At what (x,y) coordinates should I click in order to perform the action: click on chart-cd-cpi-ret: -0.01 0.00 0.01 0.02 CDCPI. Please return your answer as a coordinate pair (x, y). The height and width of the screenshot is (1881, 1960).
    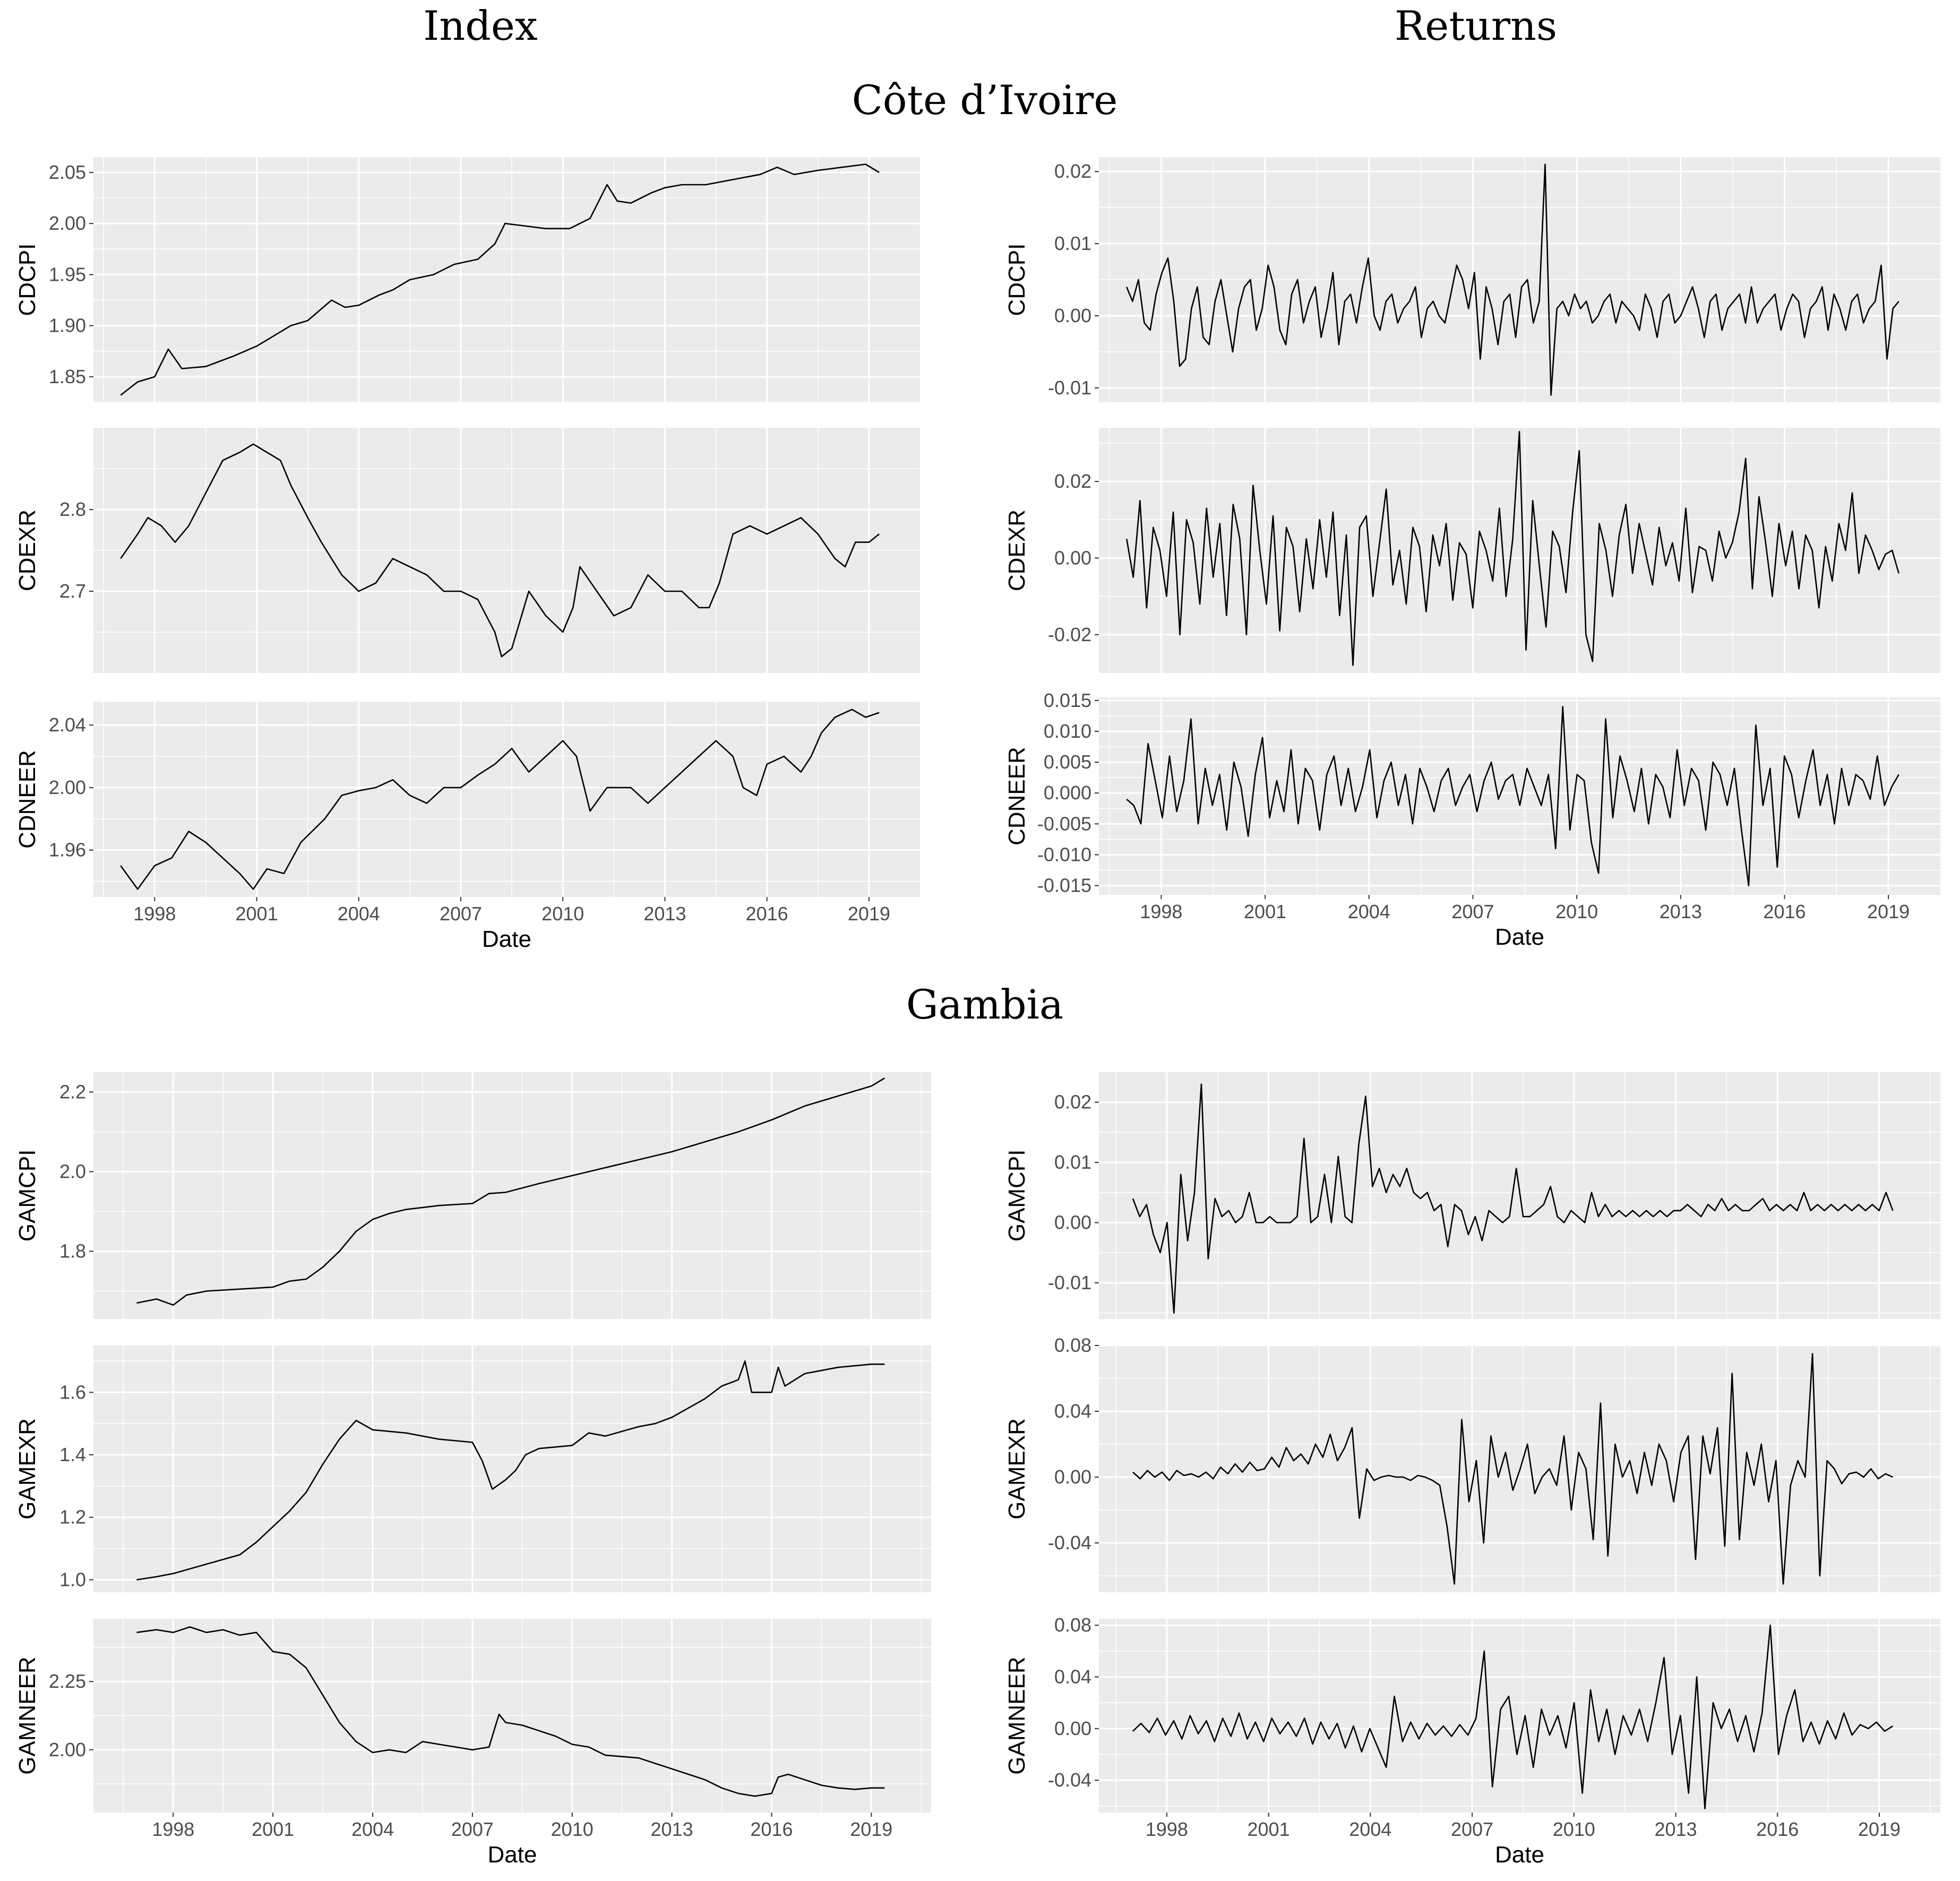
    Looking at the image, I should click on (1472, 279).